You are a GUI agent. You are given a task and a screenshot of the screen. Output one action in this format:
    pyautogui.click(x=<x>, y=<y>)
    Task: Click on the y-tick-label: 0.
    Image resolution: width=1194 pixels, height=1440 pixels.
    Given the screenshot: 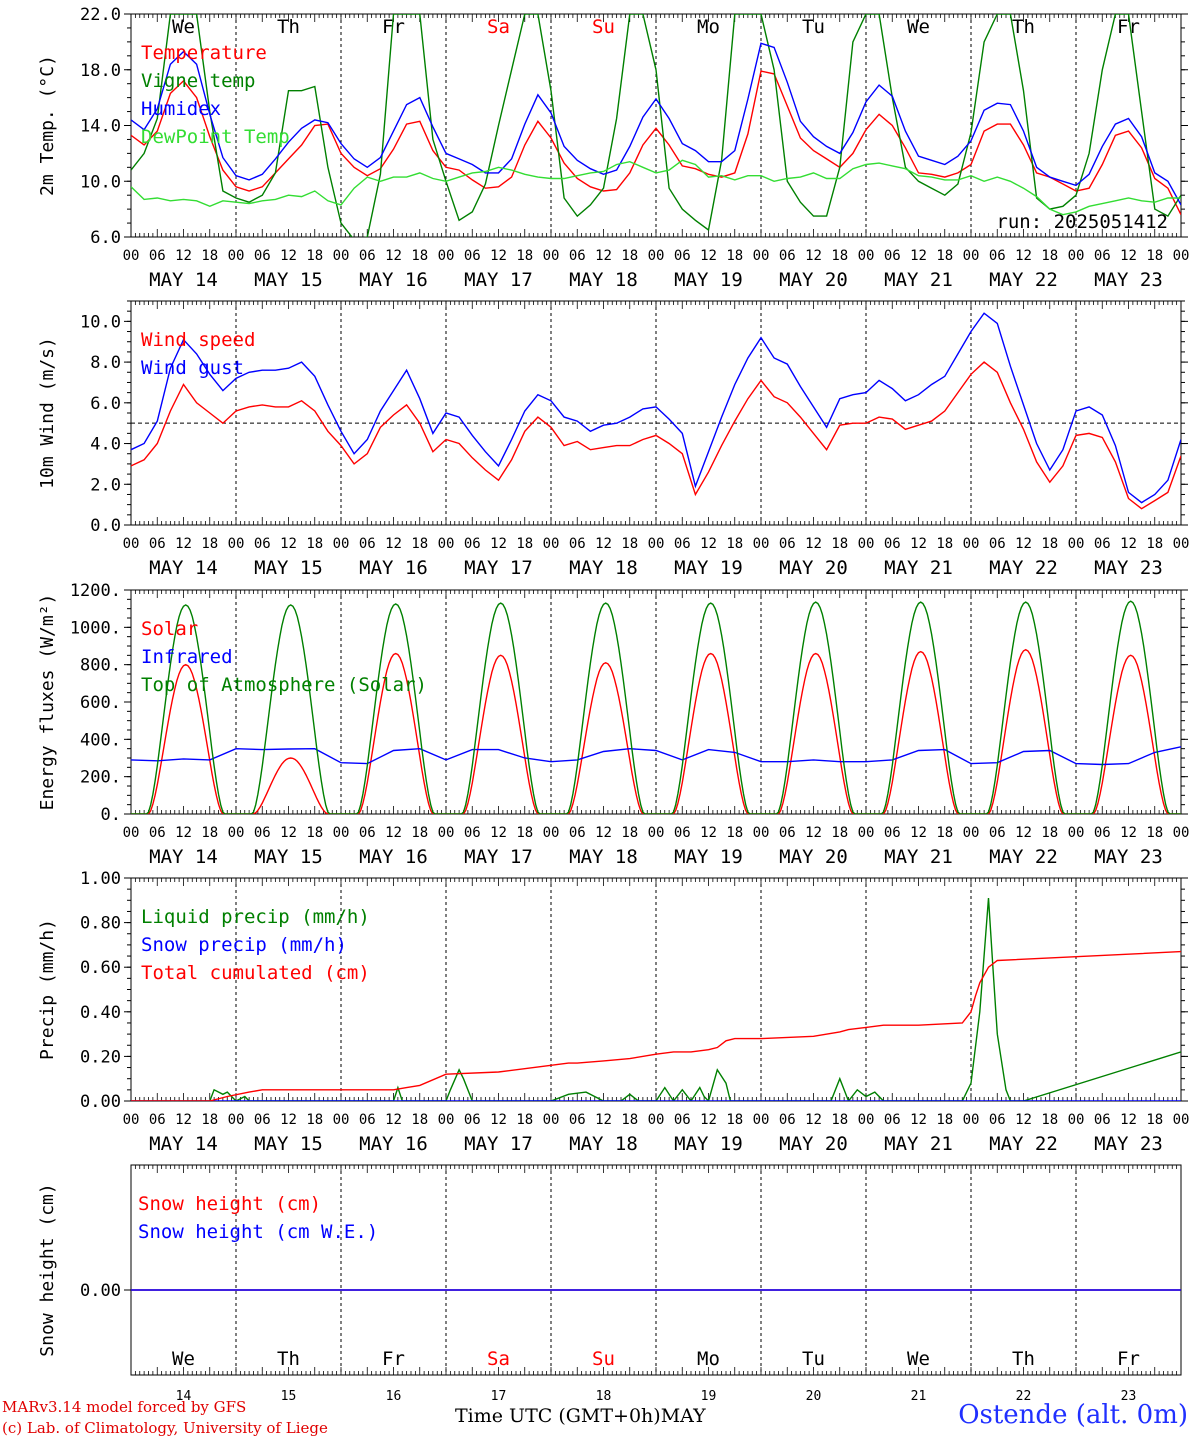 What is the action you would take?
    pyautogui.click(x=111, y=815)
    